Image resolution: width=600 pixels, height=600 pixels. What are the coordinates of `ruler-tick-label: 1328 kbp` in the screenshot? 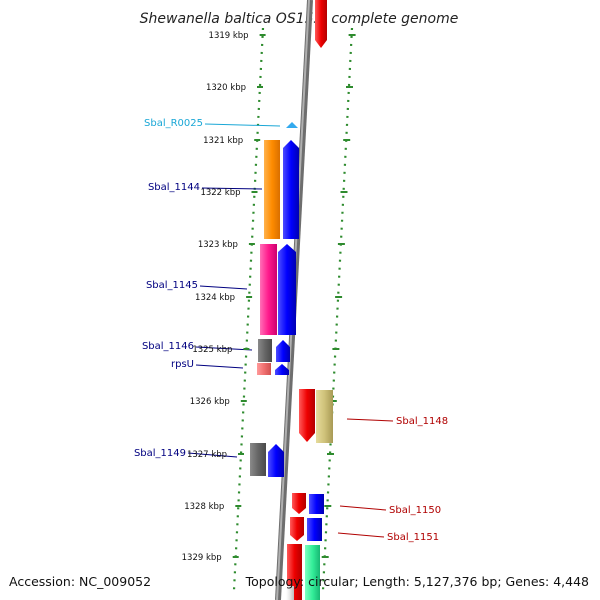 It's located at (204, 507).